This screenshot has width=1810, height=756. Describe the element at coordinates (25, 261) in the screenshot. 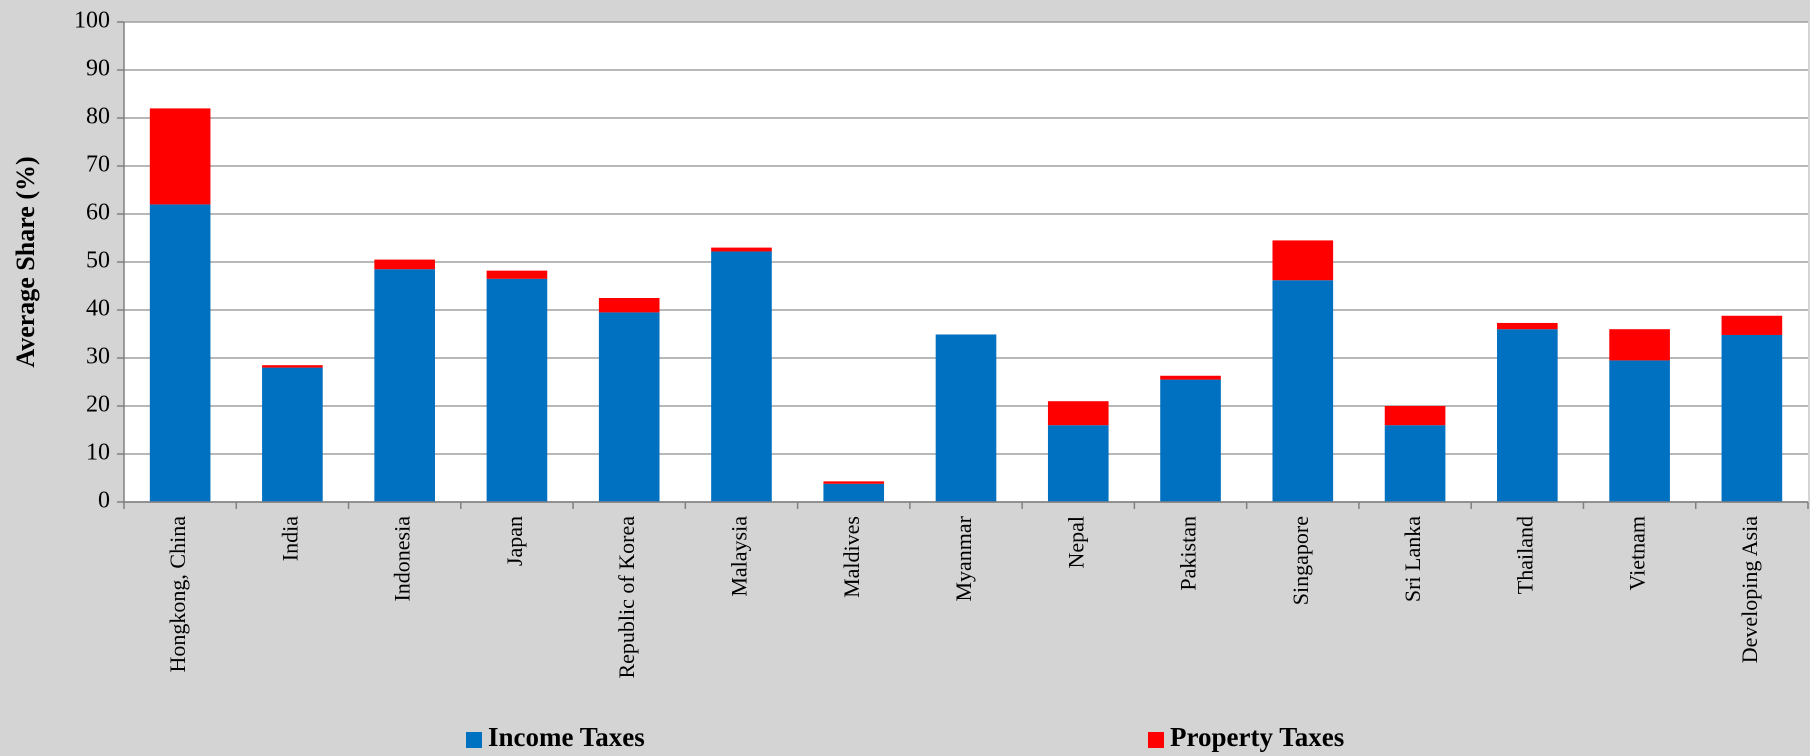

I see `y-axis-title: Average Share (%)` at that location.